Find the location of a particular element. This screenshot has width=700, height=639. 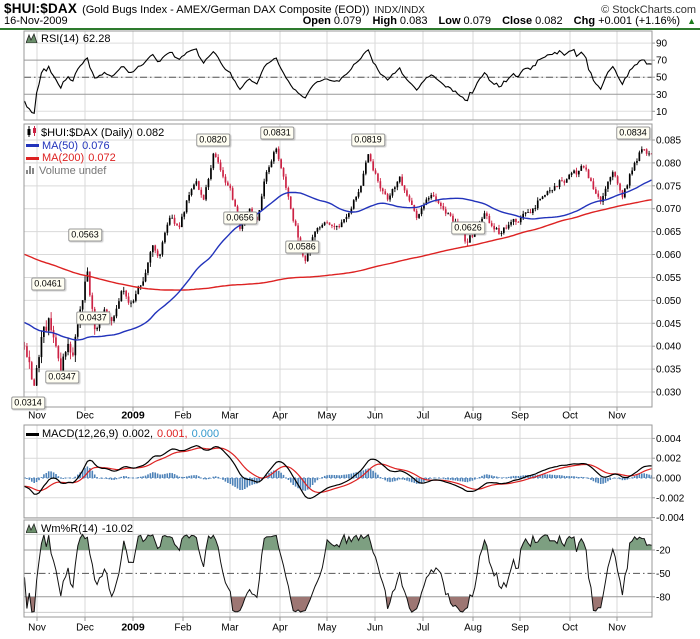

x-axis-label: May is located at coordinates (327, 628).